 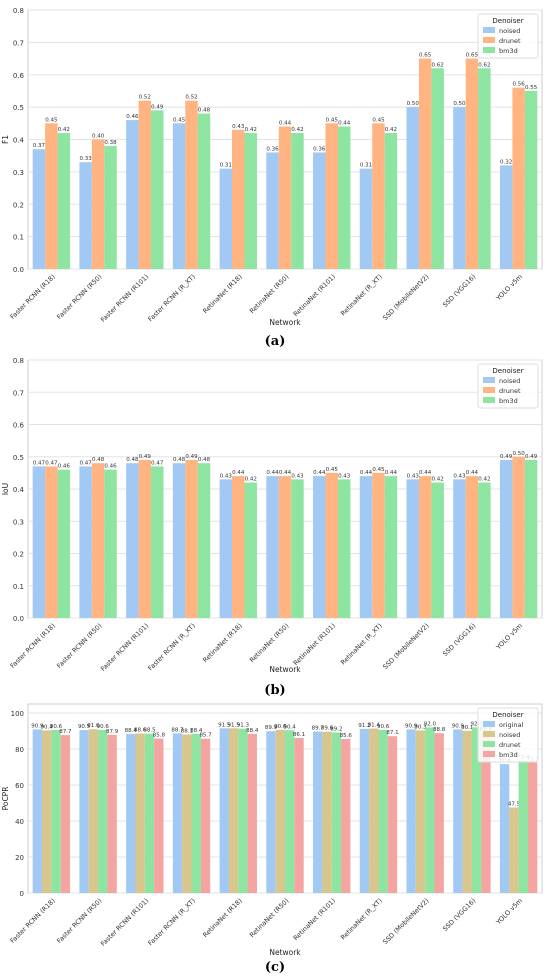 I want to click on y-tick-label: 0.2, so click(x=18, y=205).